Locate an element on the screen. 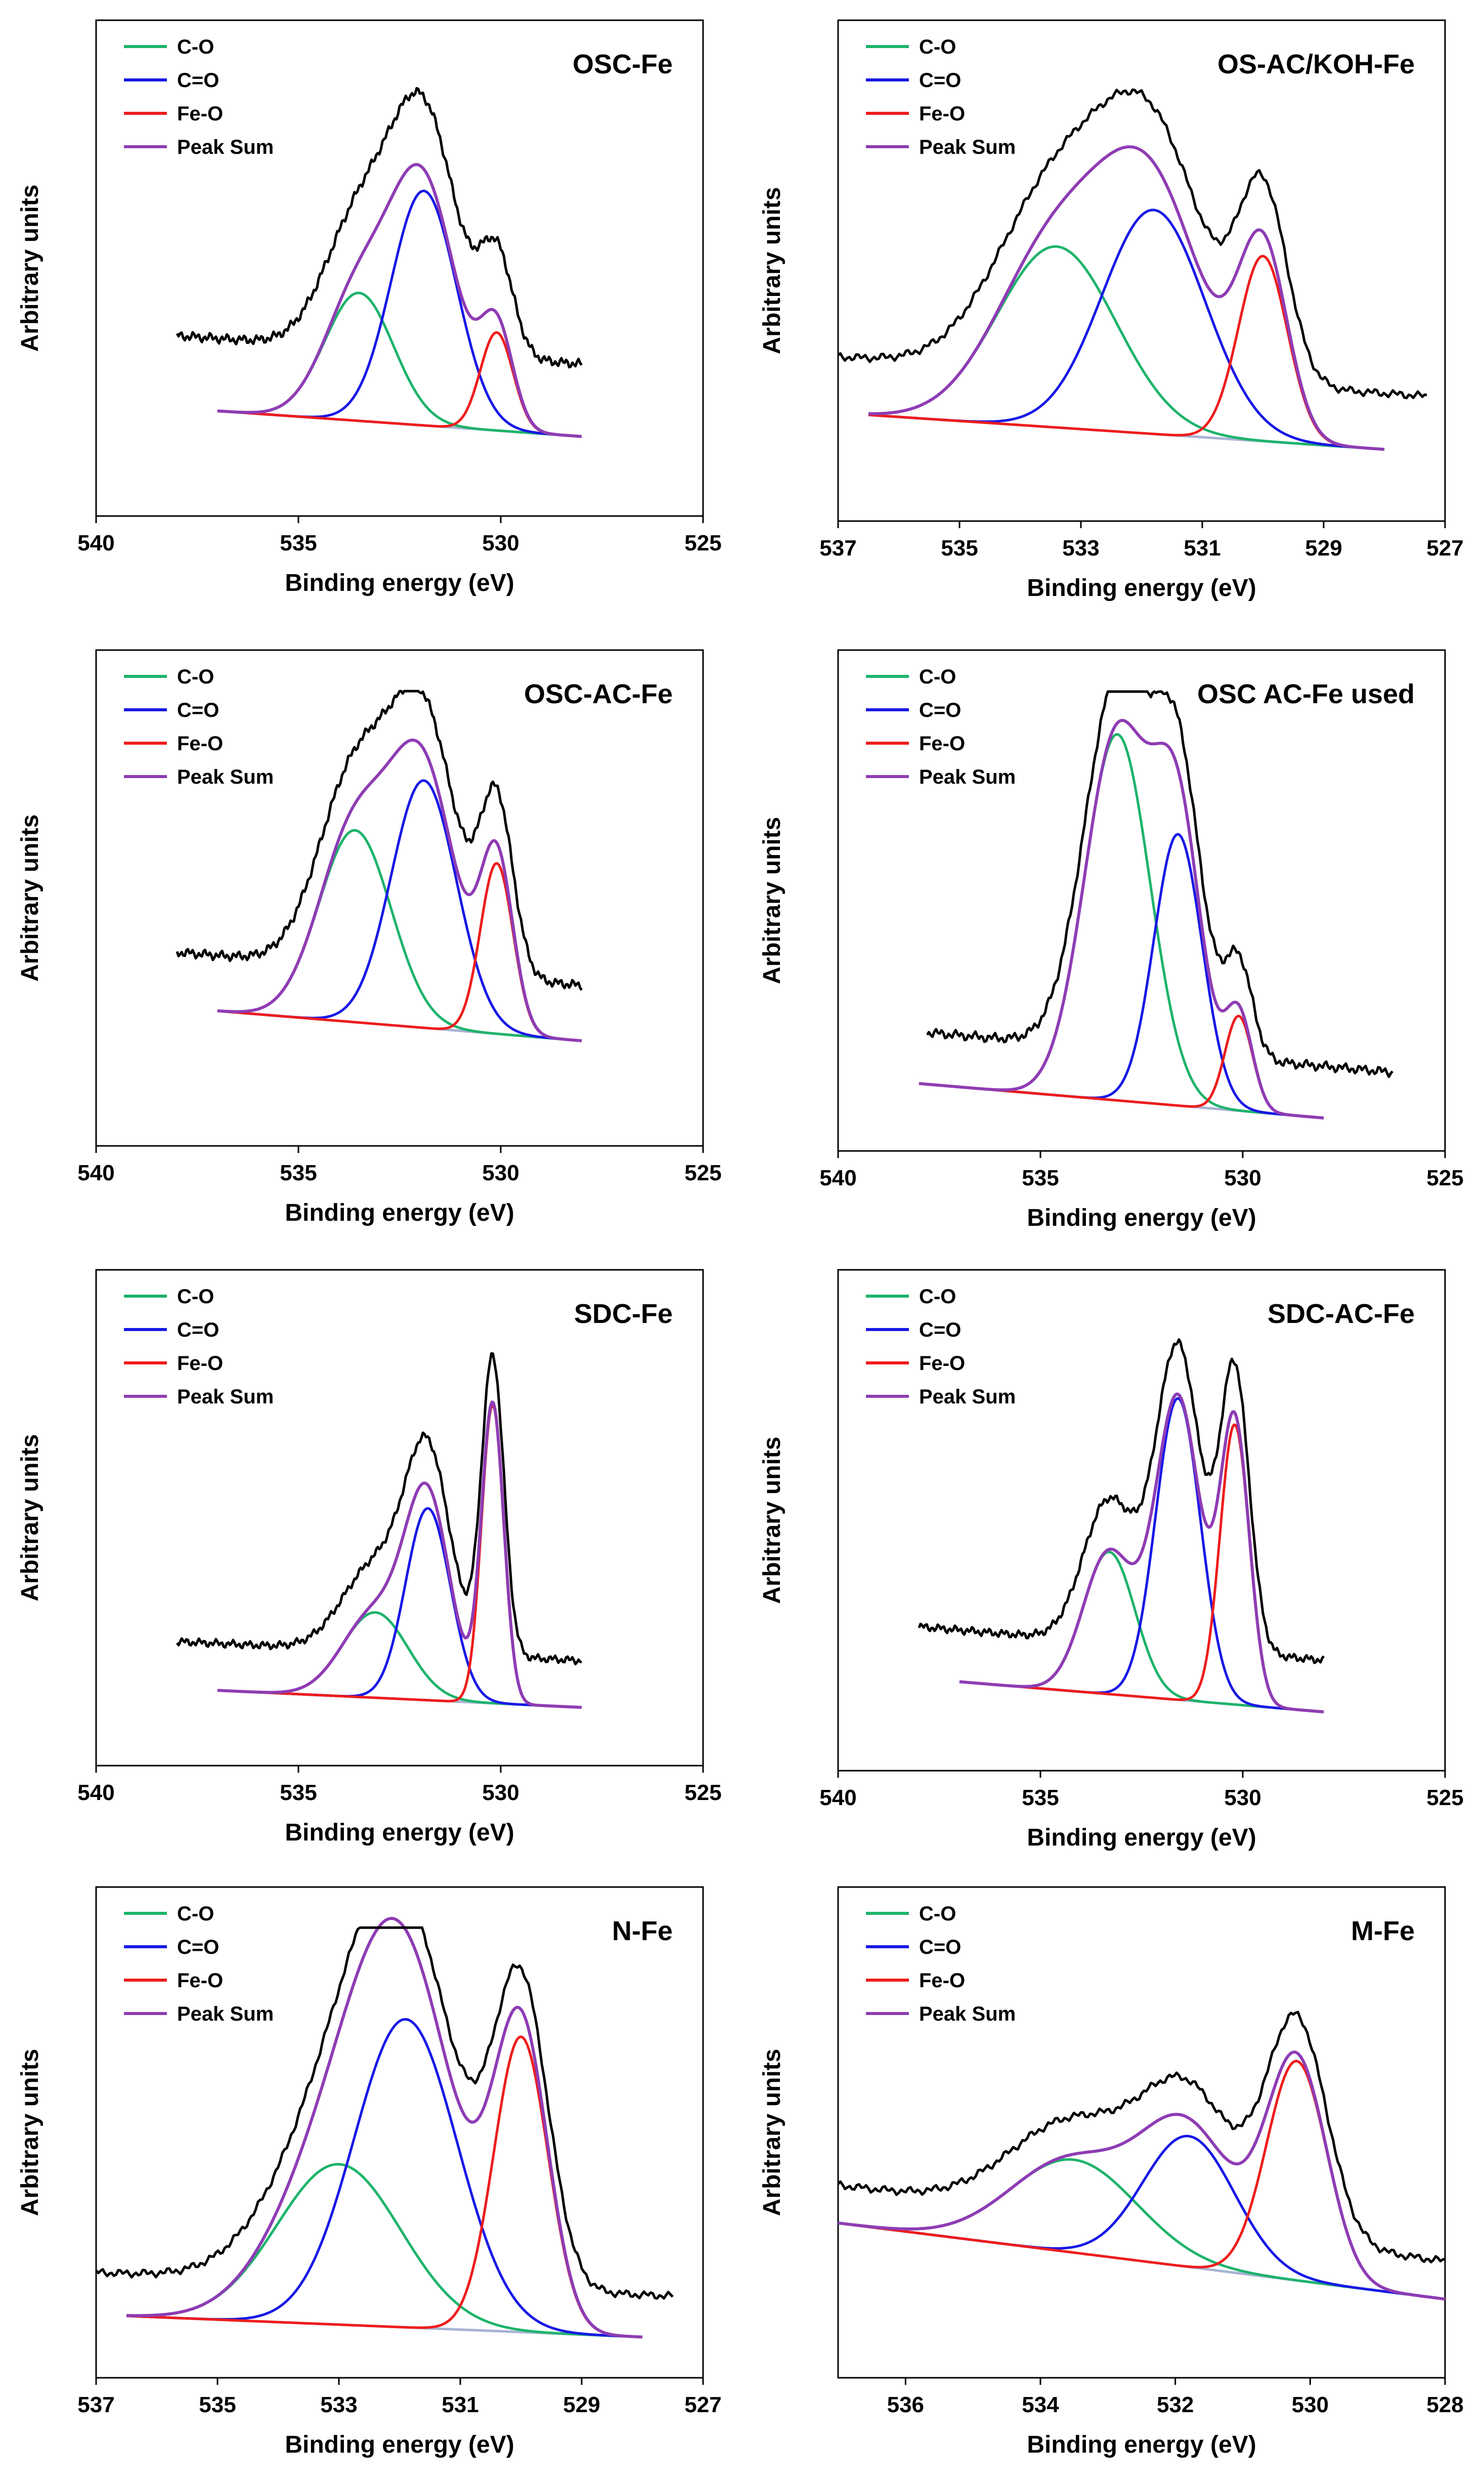  x-tick-label: 528 is located at coordinates (1444, 2404).